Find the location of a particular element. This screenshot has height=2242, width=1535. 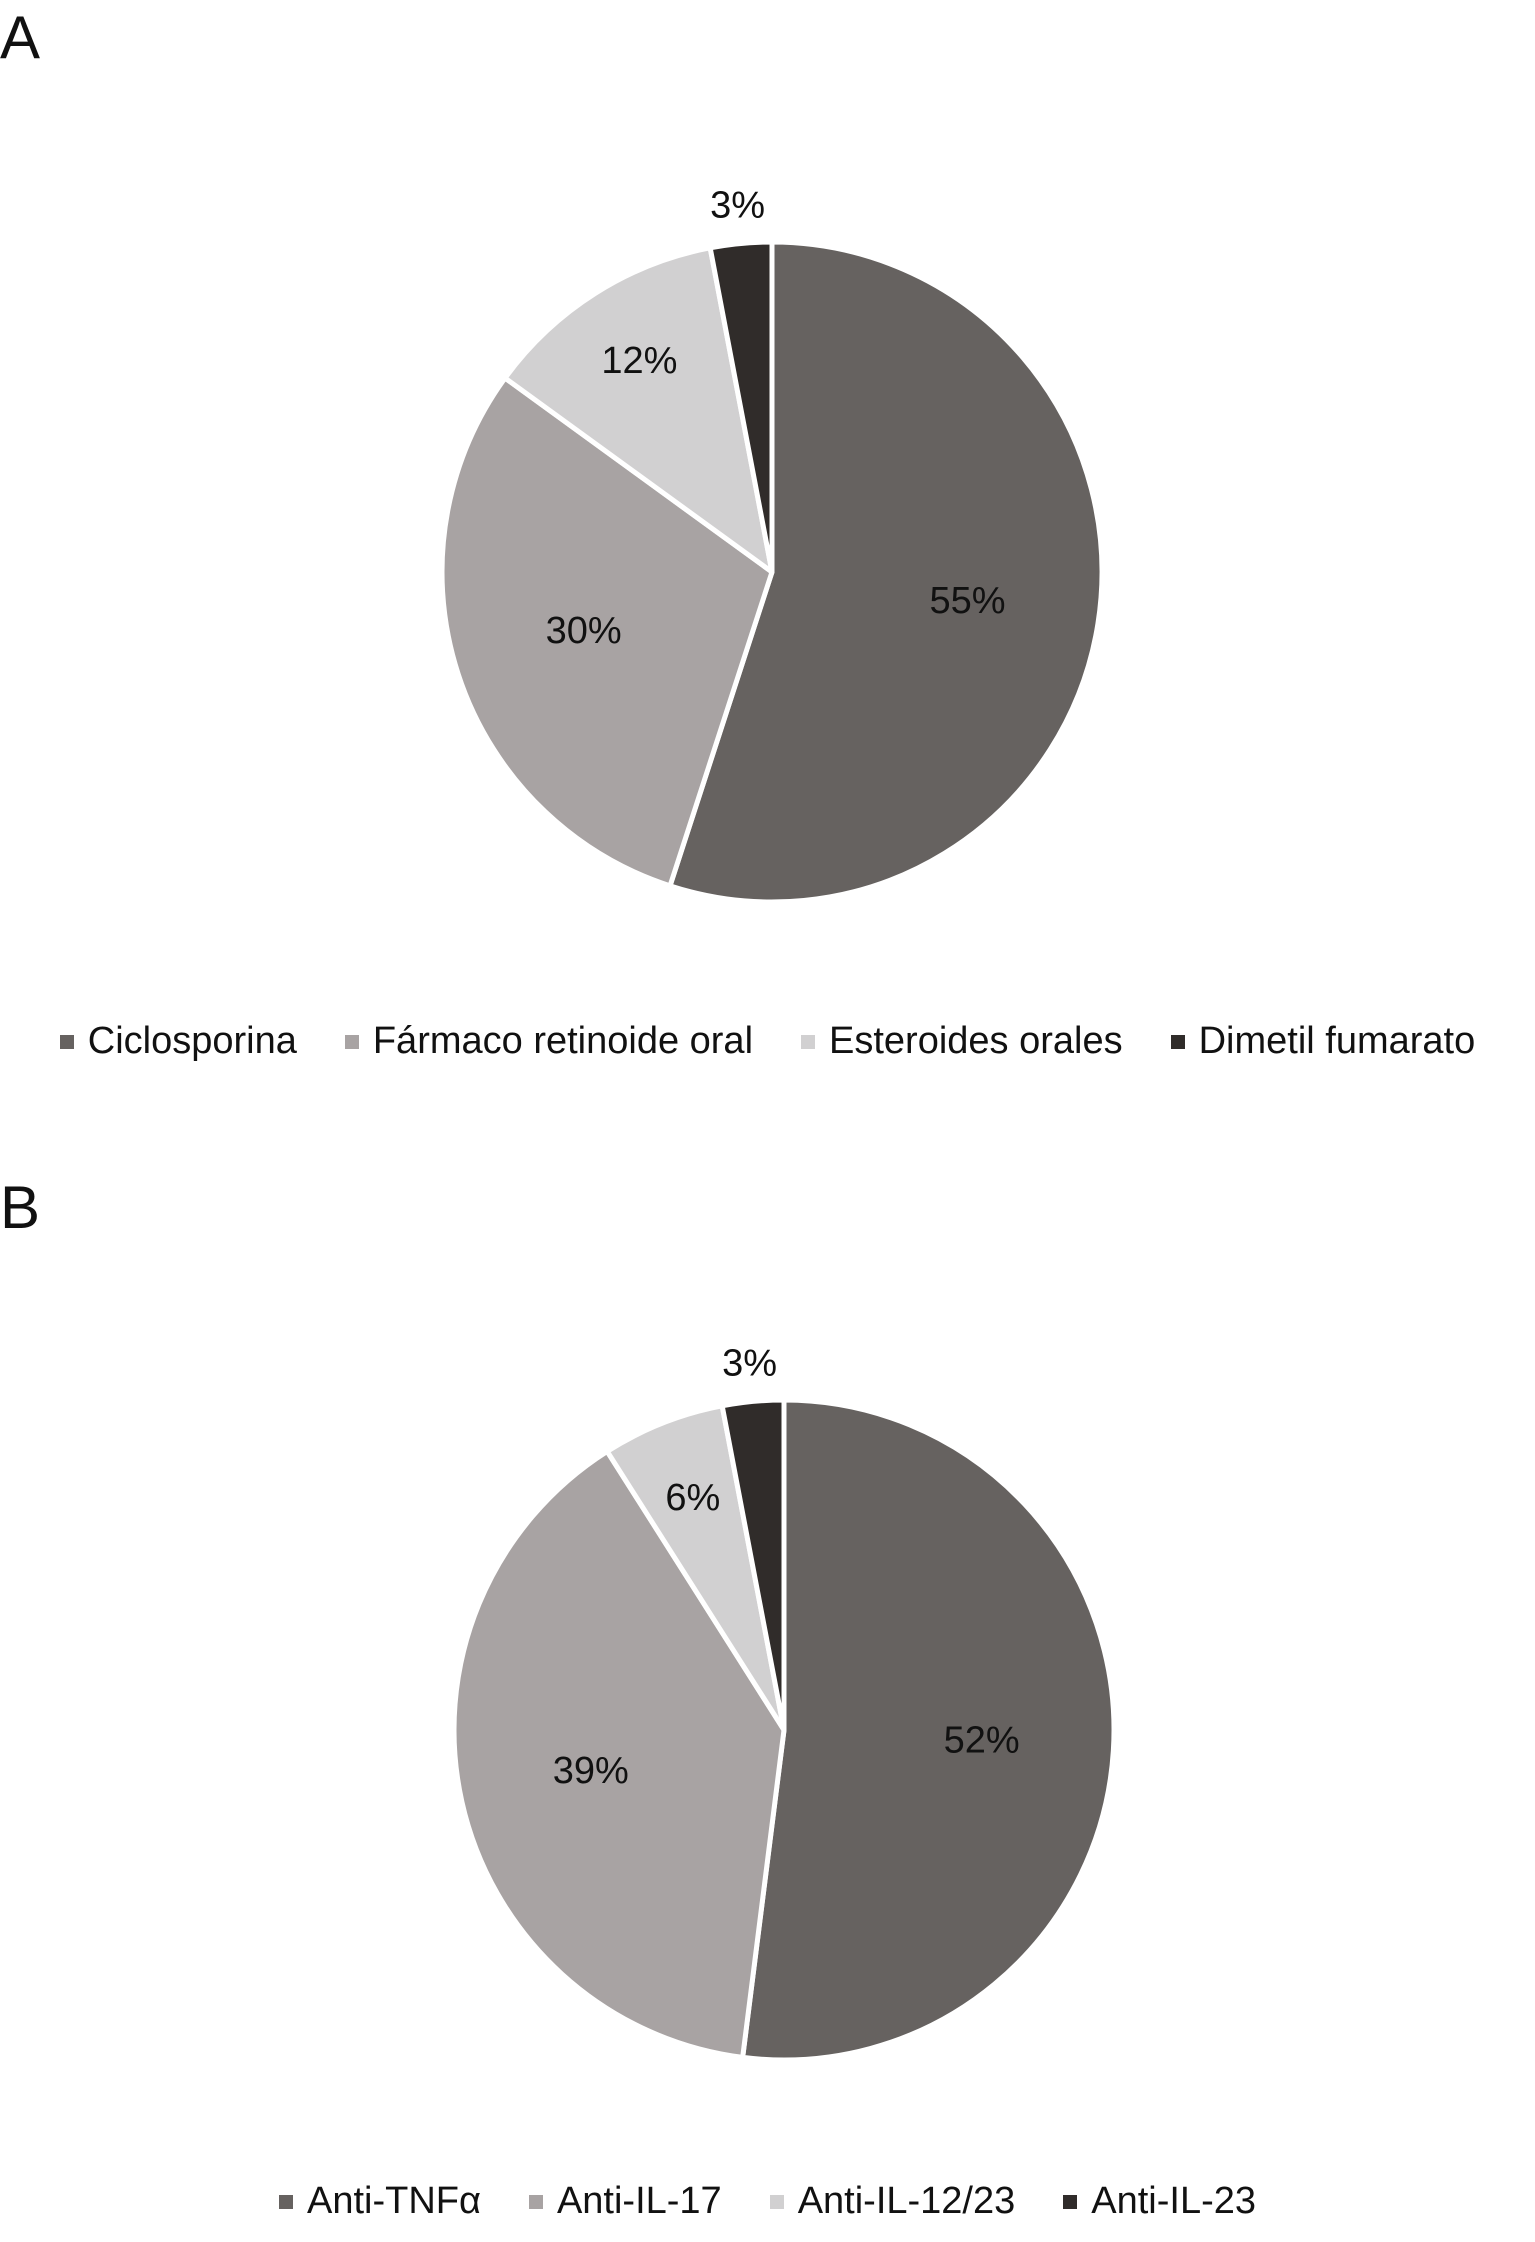

legend-label: Ciclosporina is located at coordinates (192, 1041).